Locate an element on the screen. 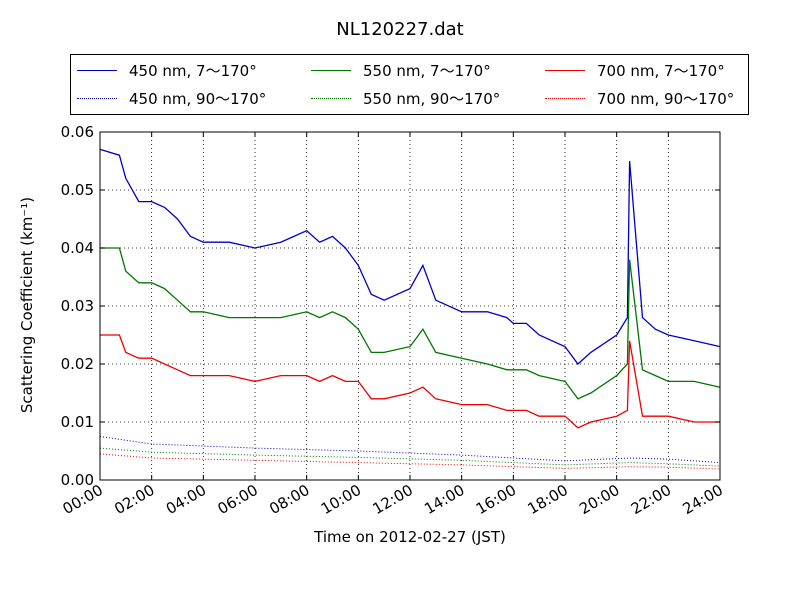 Image resolution: width=800 pixels, height=600 pixels. x-tick-label: 14:00 is located at coordinates (444, 499).